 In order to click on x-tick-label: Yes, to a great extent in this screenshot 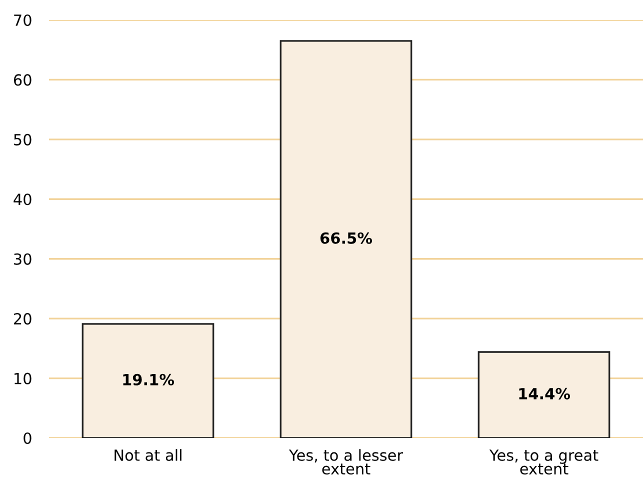, I will do `click(543, 462)`.